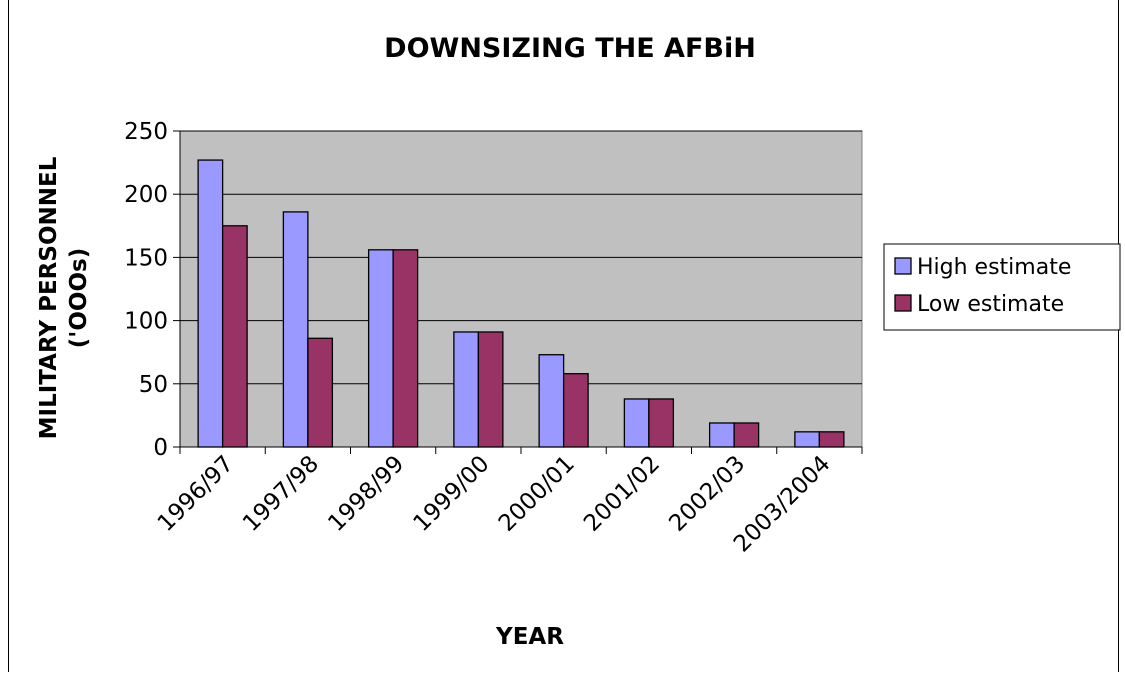 The height and width of the screenshot is (676, 1125). I want to click on x-axis-title: YEAR, so click(529, 637).